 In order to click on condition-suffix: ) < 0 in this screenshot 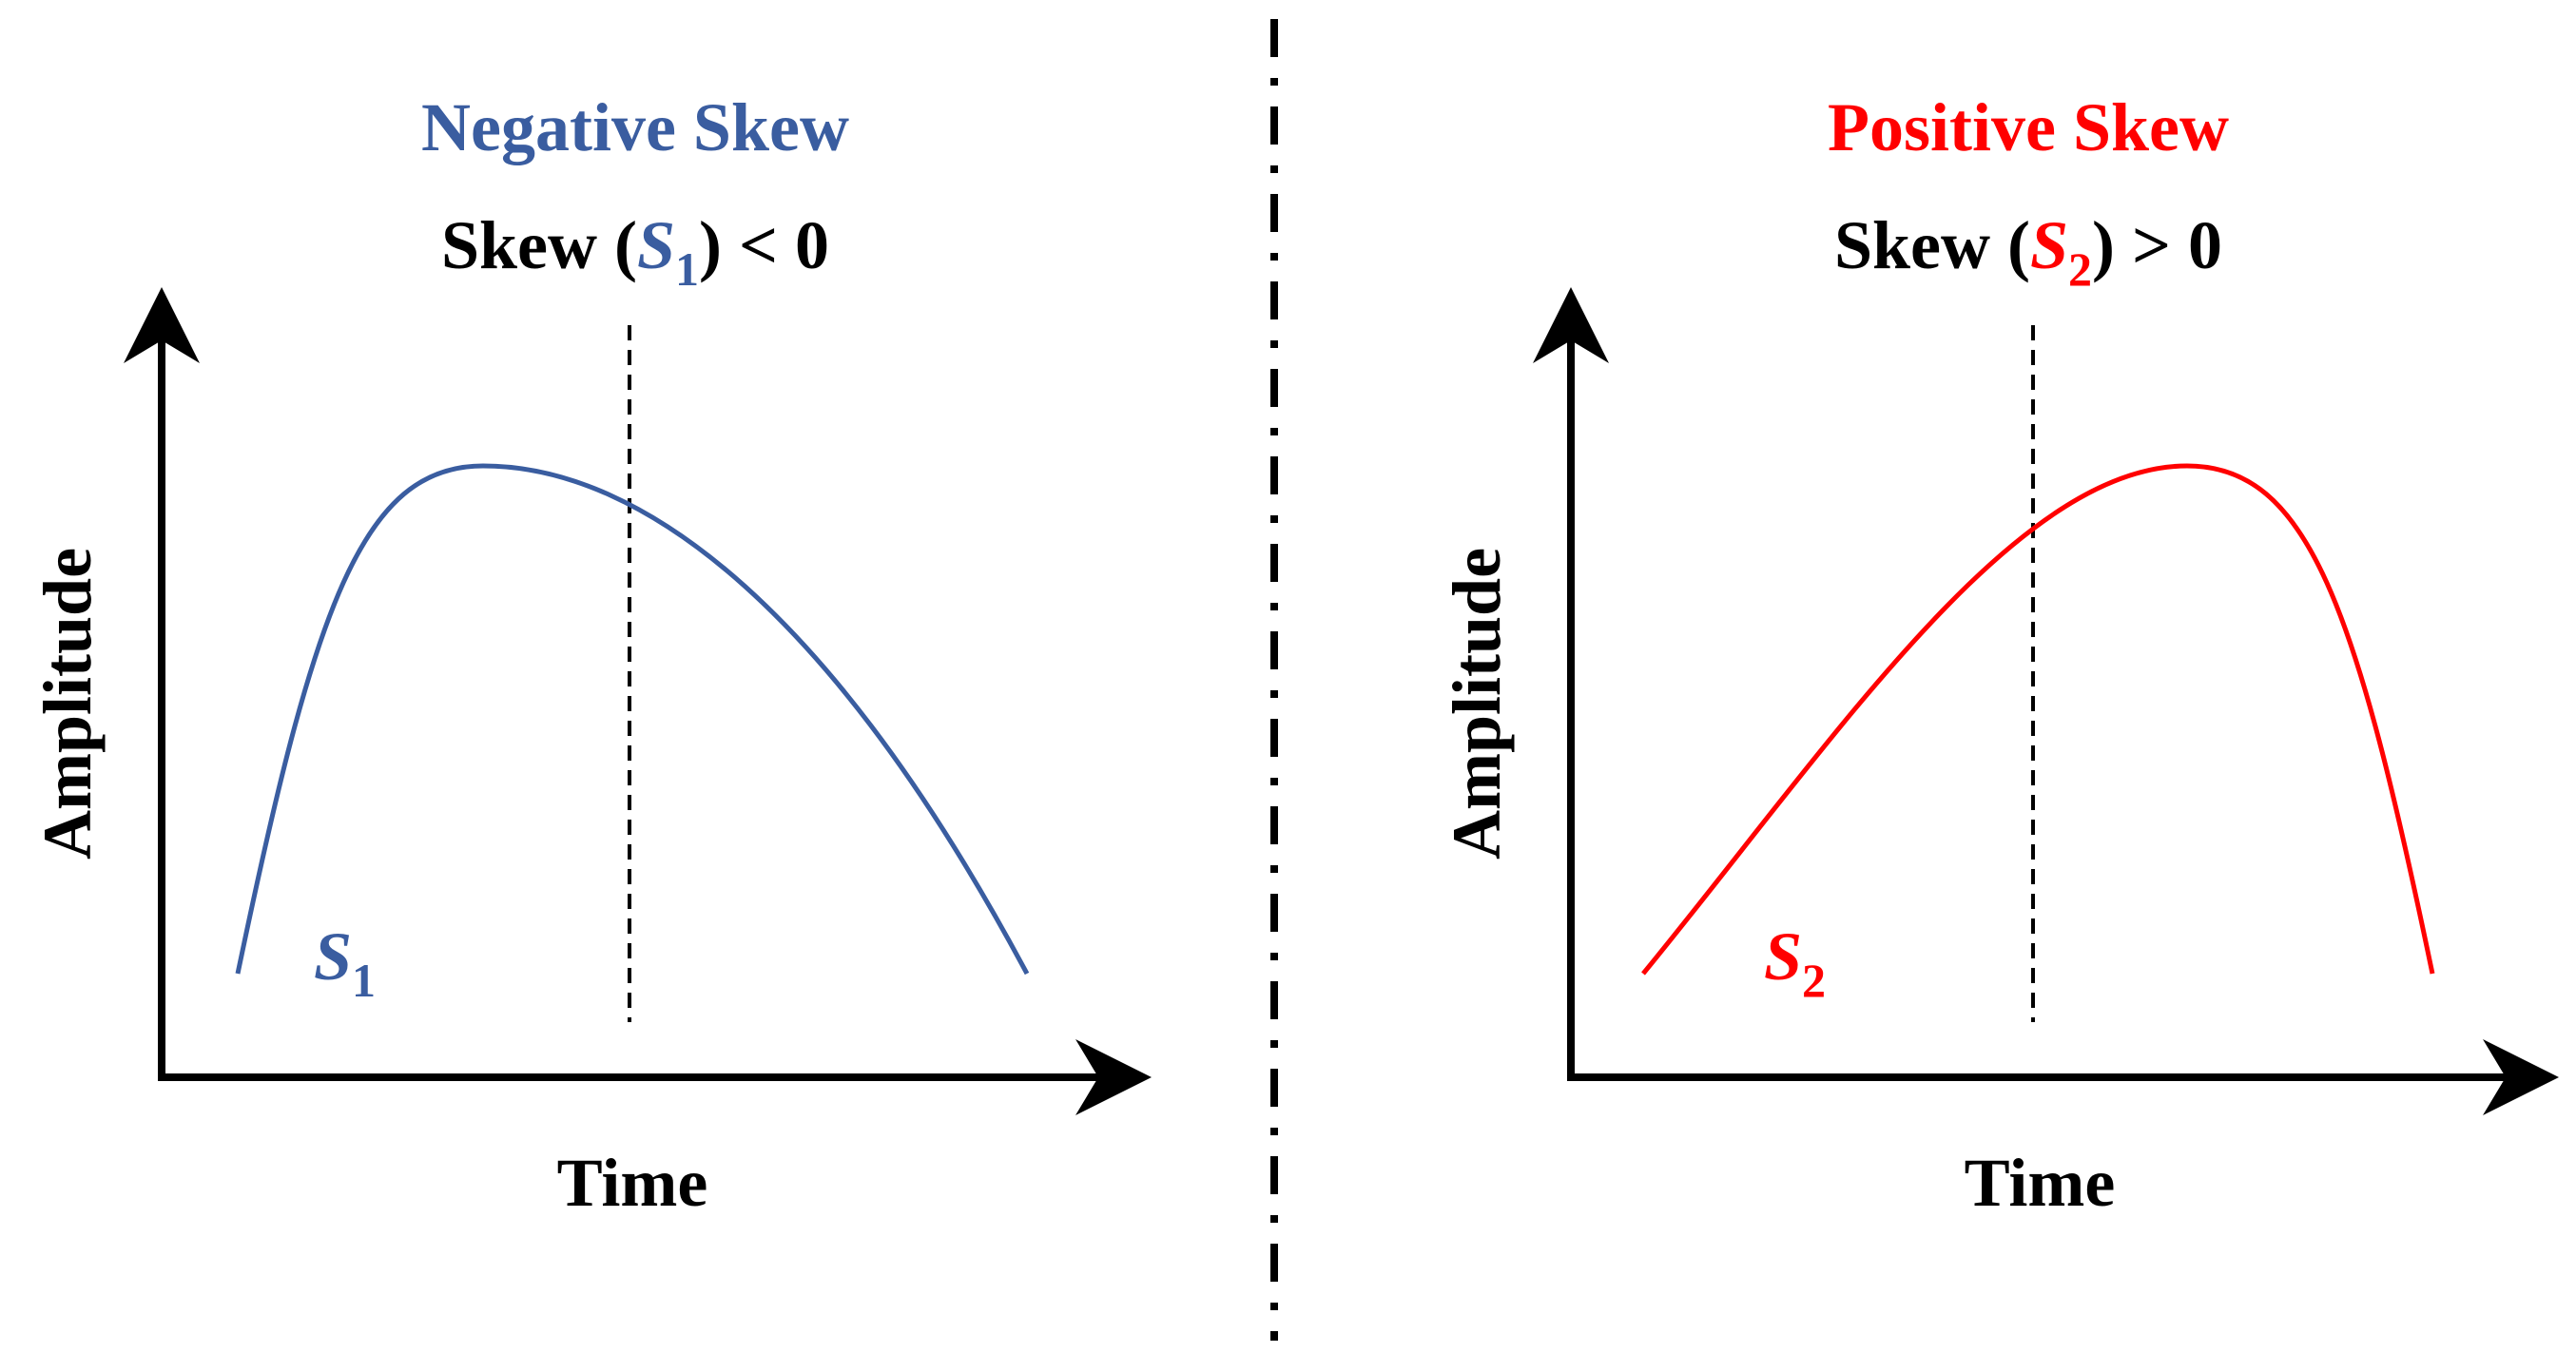, I will do `click(764, 245)`.